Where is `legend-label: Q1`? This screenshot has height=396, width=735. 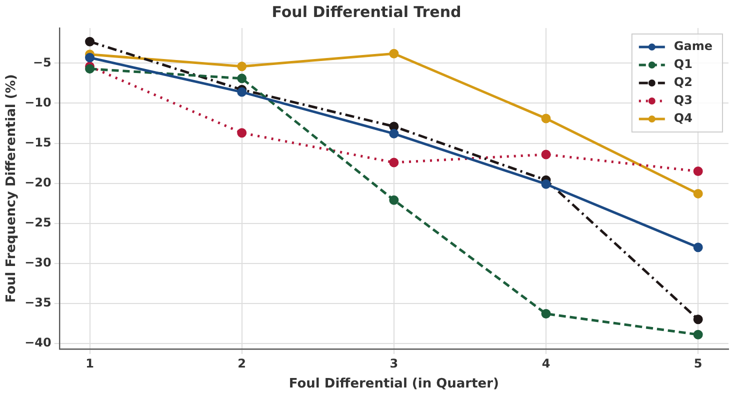 legend-label: Q1 is located at coordinates (683, 64).